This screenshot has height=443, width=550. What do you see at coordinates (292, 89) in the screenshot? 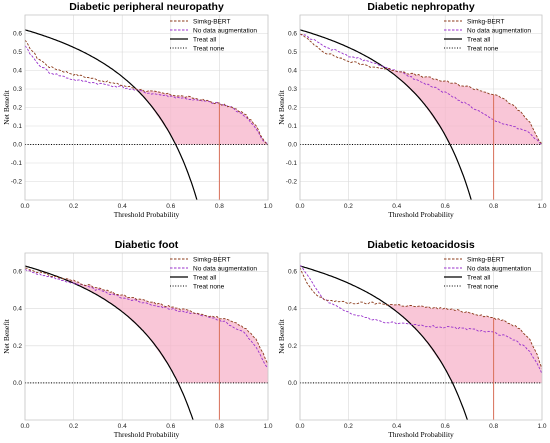
I see `y-tick-label: 0.3` at bounding box center [292, 89].